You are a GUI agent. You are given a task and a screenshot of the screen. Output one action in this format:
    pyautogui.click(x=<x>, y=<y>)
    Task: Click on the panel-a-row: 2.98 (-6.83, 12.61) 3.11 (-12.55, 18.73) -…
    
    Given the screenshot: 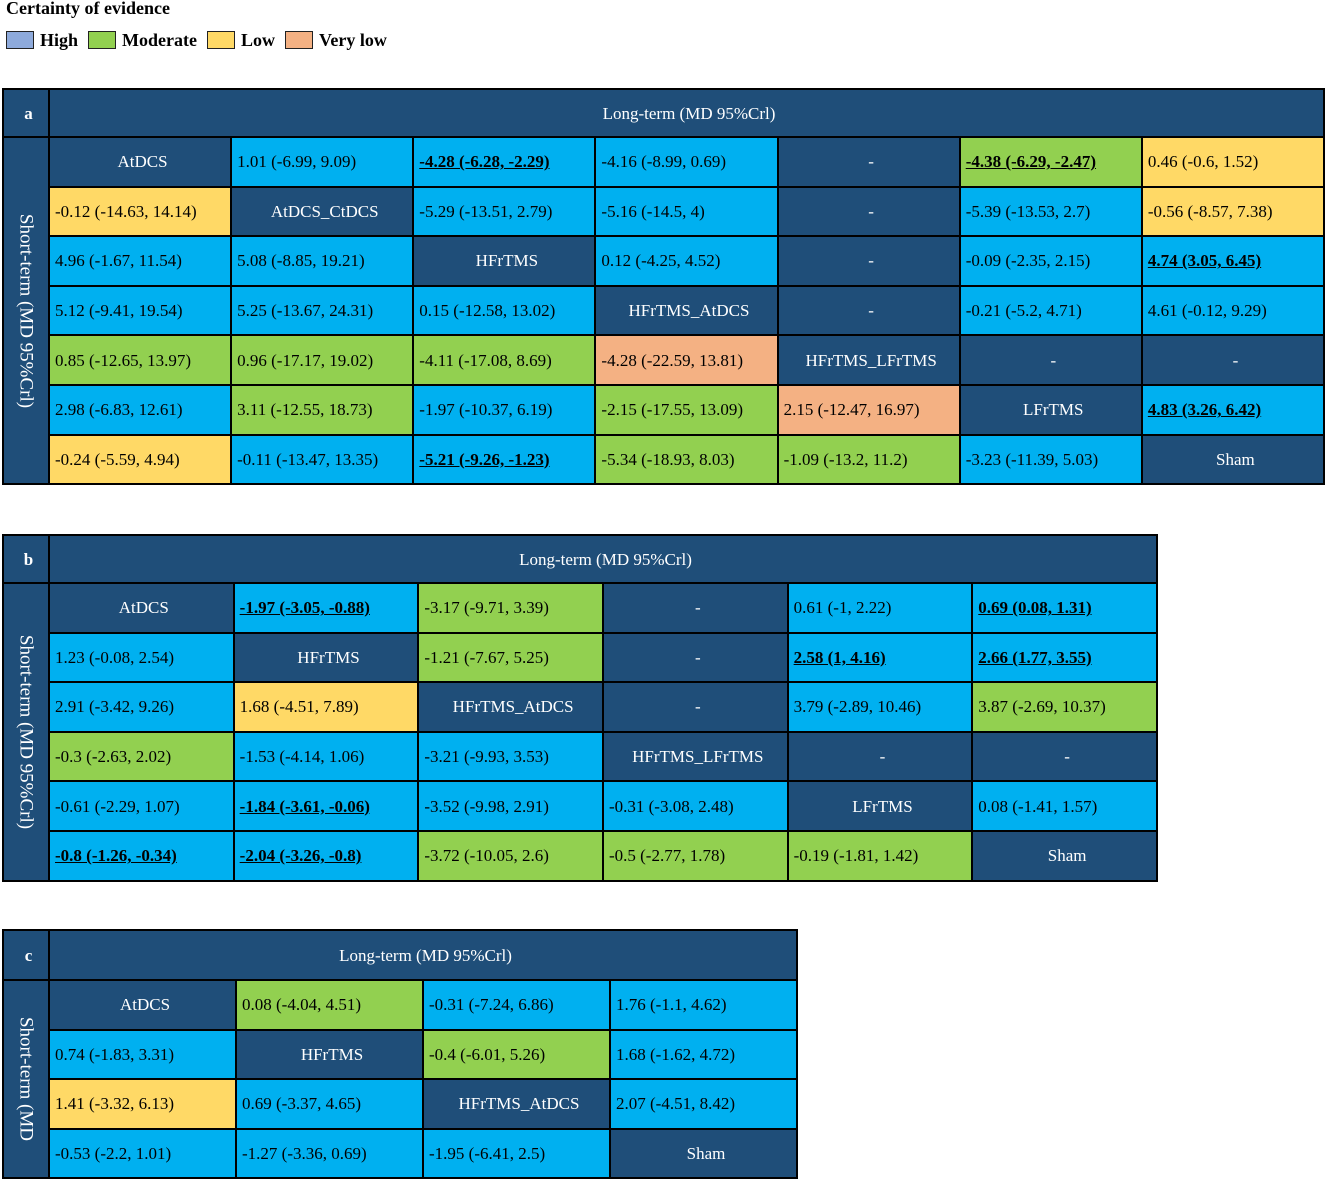 What is the action you would take?
    pyautogui.click(x=664, y=409)
    